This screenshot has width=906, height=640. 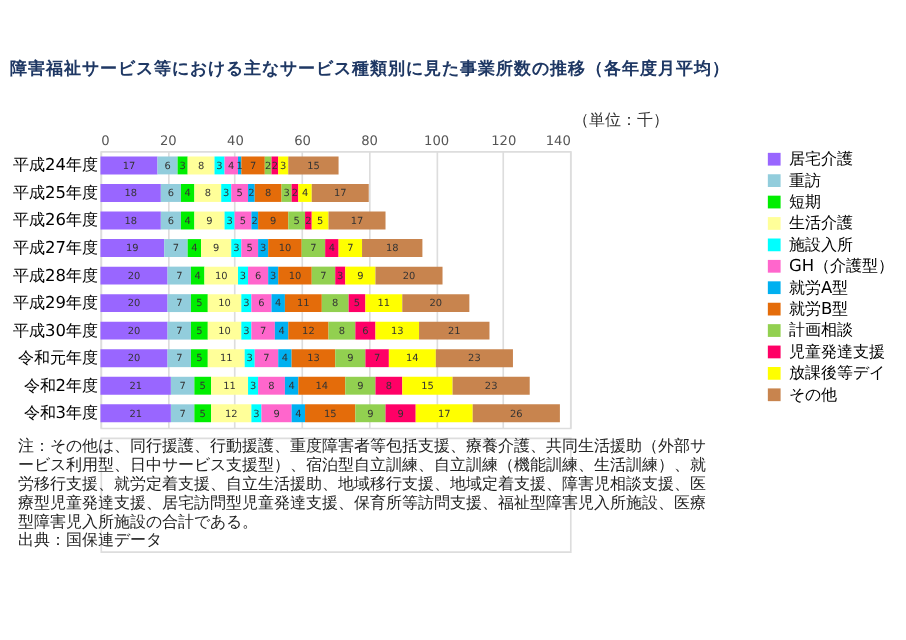 What do you see at coordinates (370, 69) in the screenshot?
I see `chart-title: 障害福祉サービス等における主なサービス種類別に見た事業所数の推移（各年度月平均）` at bounding box center [370, 69].